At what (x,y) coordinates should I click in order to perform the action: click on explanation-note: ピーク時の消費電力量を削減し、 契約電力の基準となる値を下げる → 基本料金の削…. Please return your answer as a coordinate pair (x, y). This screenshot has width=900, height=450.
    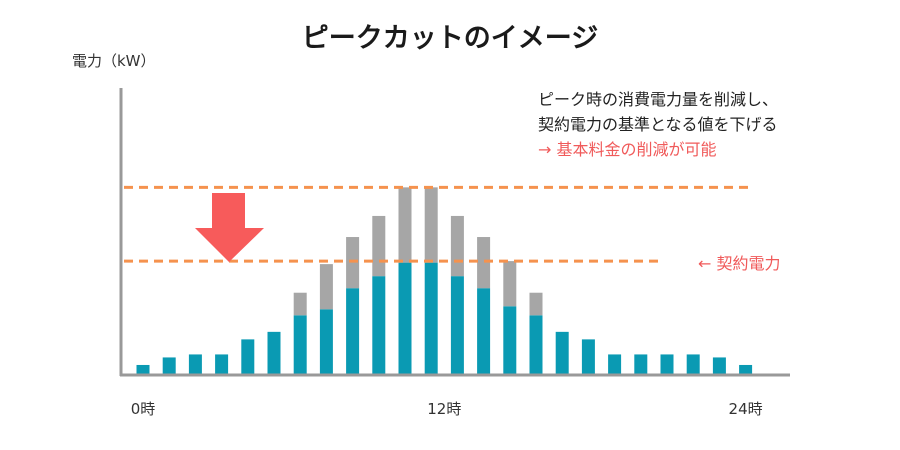
    Looking at the image, I should click on (658, 124).